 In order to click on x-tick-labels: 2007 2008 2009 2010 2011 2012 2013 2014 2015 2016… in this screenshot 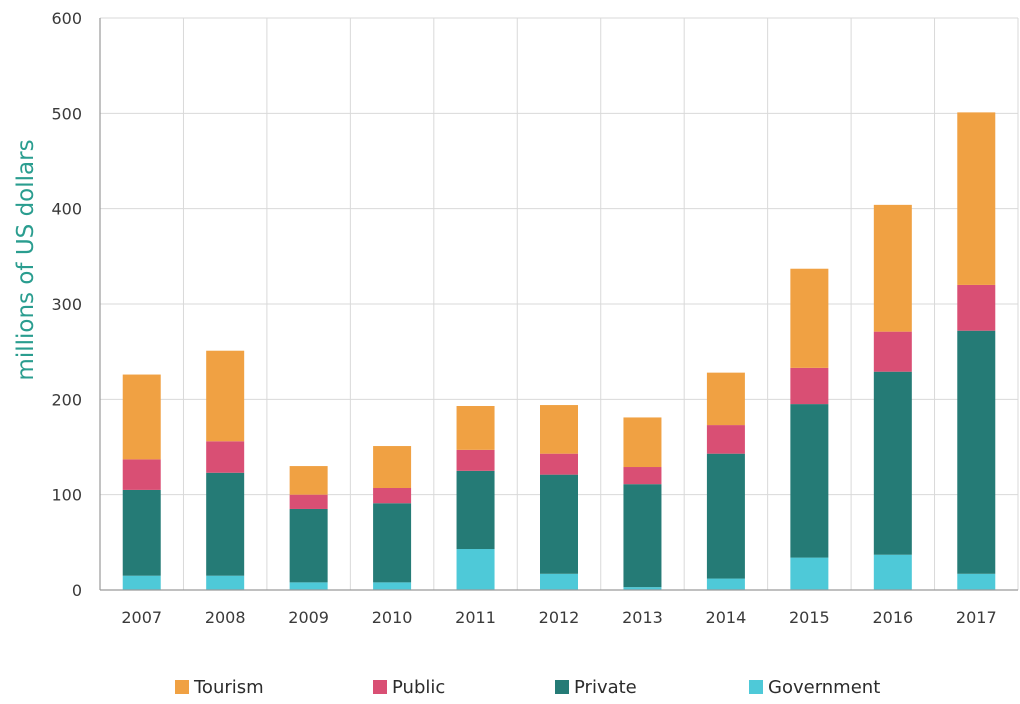, I will do `click(558, 617)`.